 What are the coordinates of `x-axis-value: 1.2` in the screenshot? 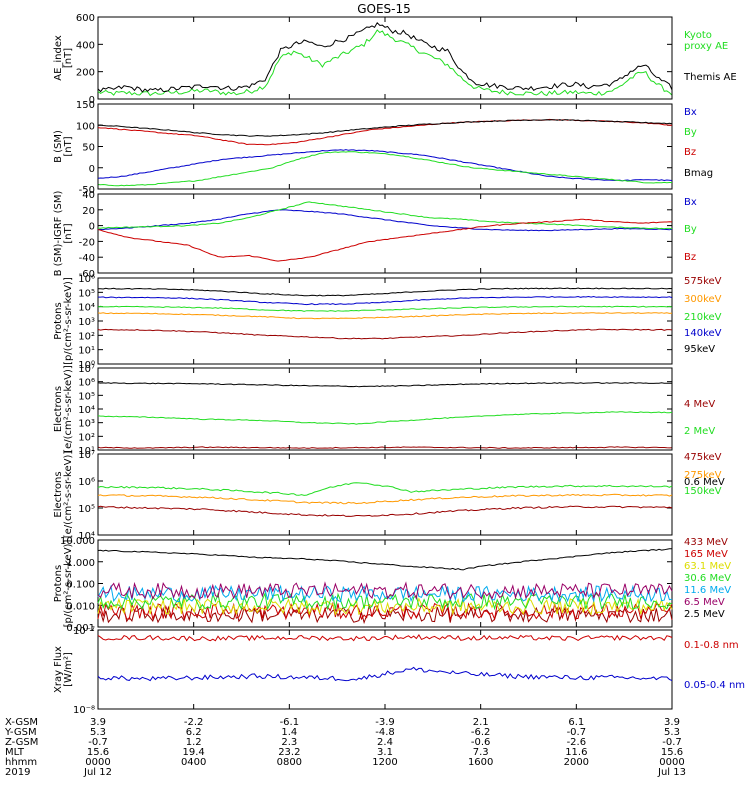 It's located at (194, 742).